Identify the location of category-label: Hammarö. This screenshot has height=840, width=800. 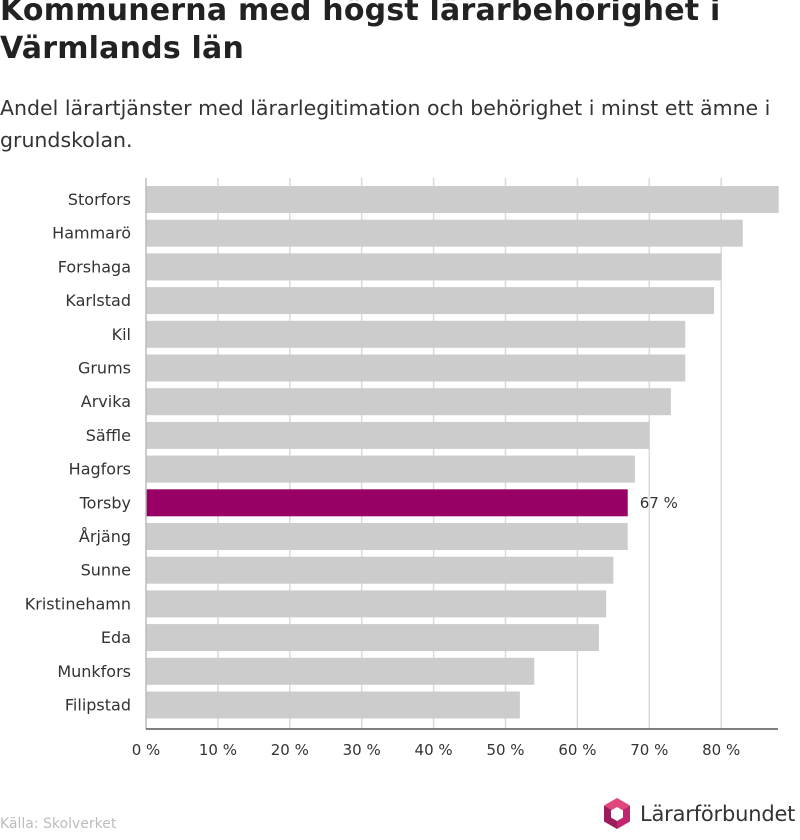
(91, 233).